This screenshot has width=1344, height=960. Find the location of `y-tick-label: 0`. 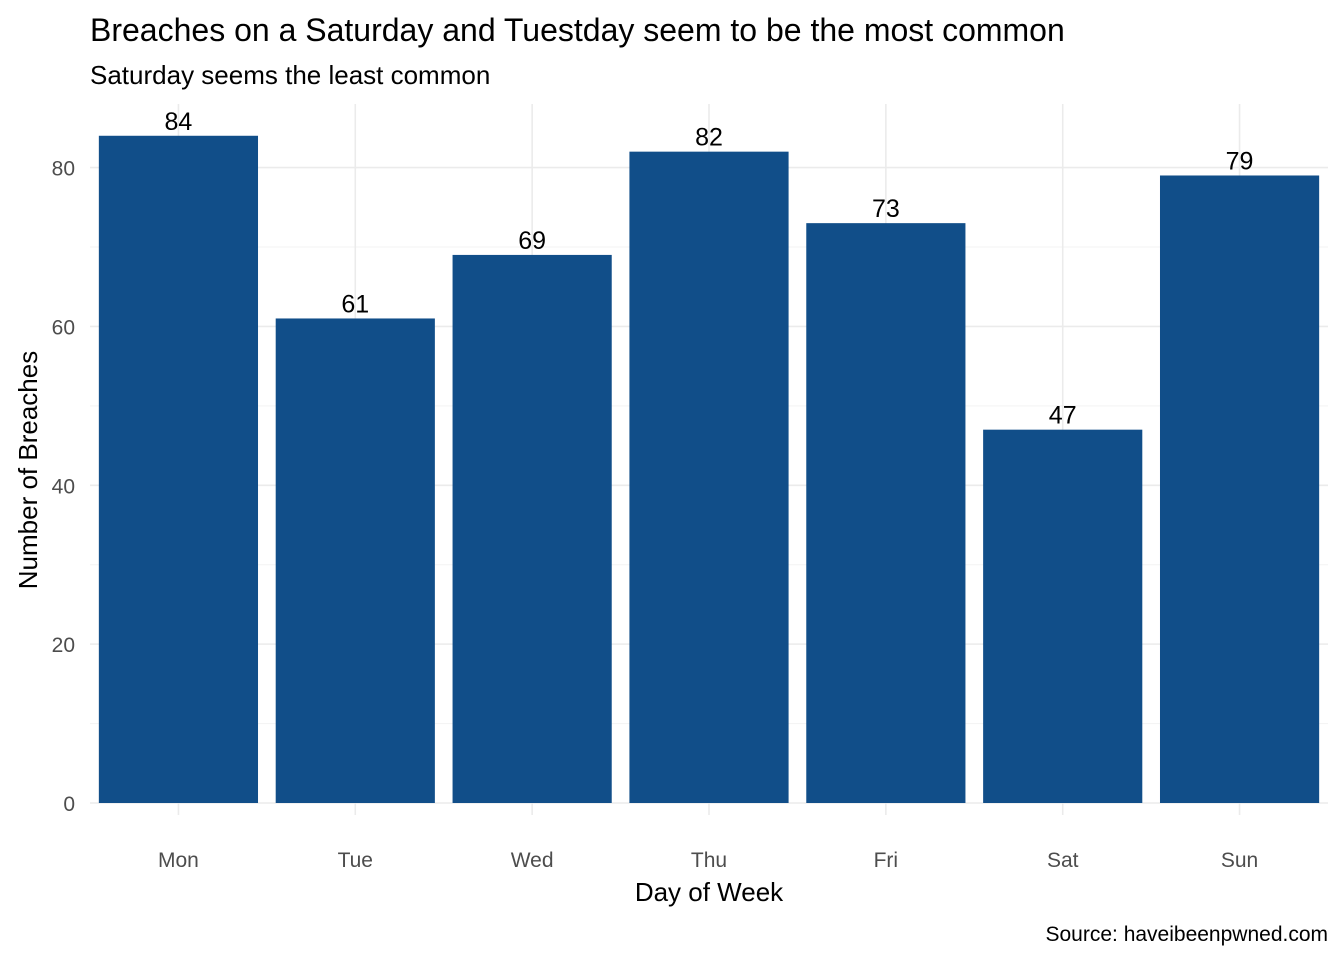

y-tick-label: 0 is located at coordinates (69, 804).